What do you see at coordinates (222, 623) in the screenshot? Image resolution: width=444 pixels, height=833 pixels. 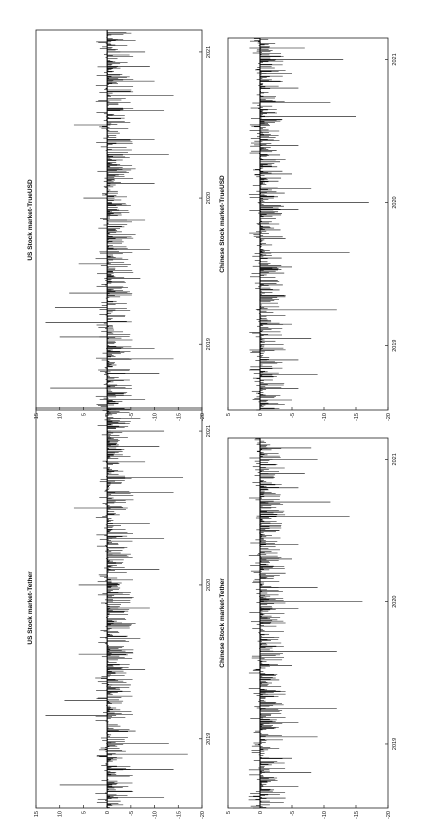 I see `chart-title: Chinese Stock market-Tether` at bounding box center [222, 623].